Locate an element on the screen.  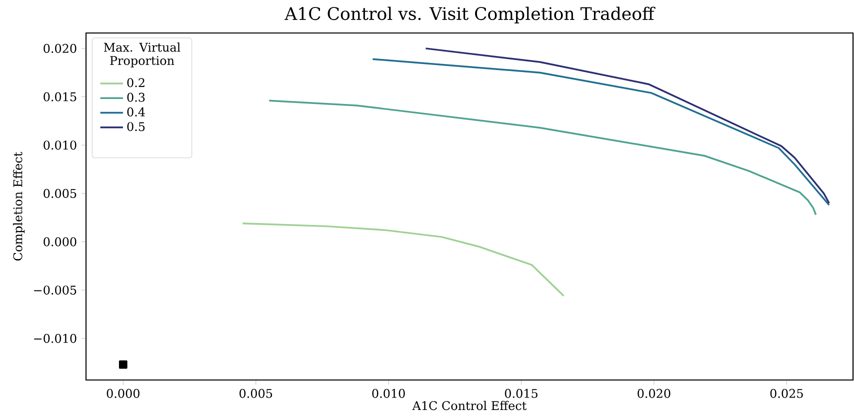
x-tick-label: 0.025 is located at coordinates (786, 393).